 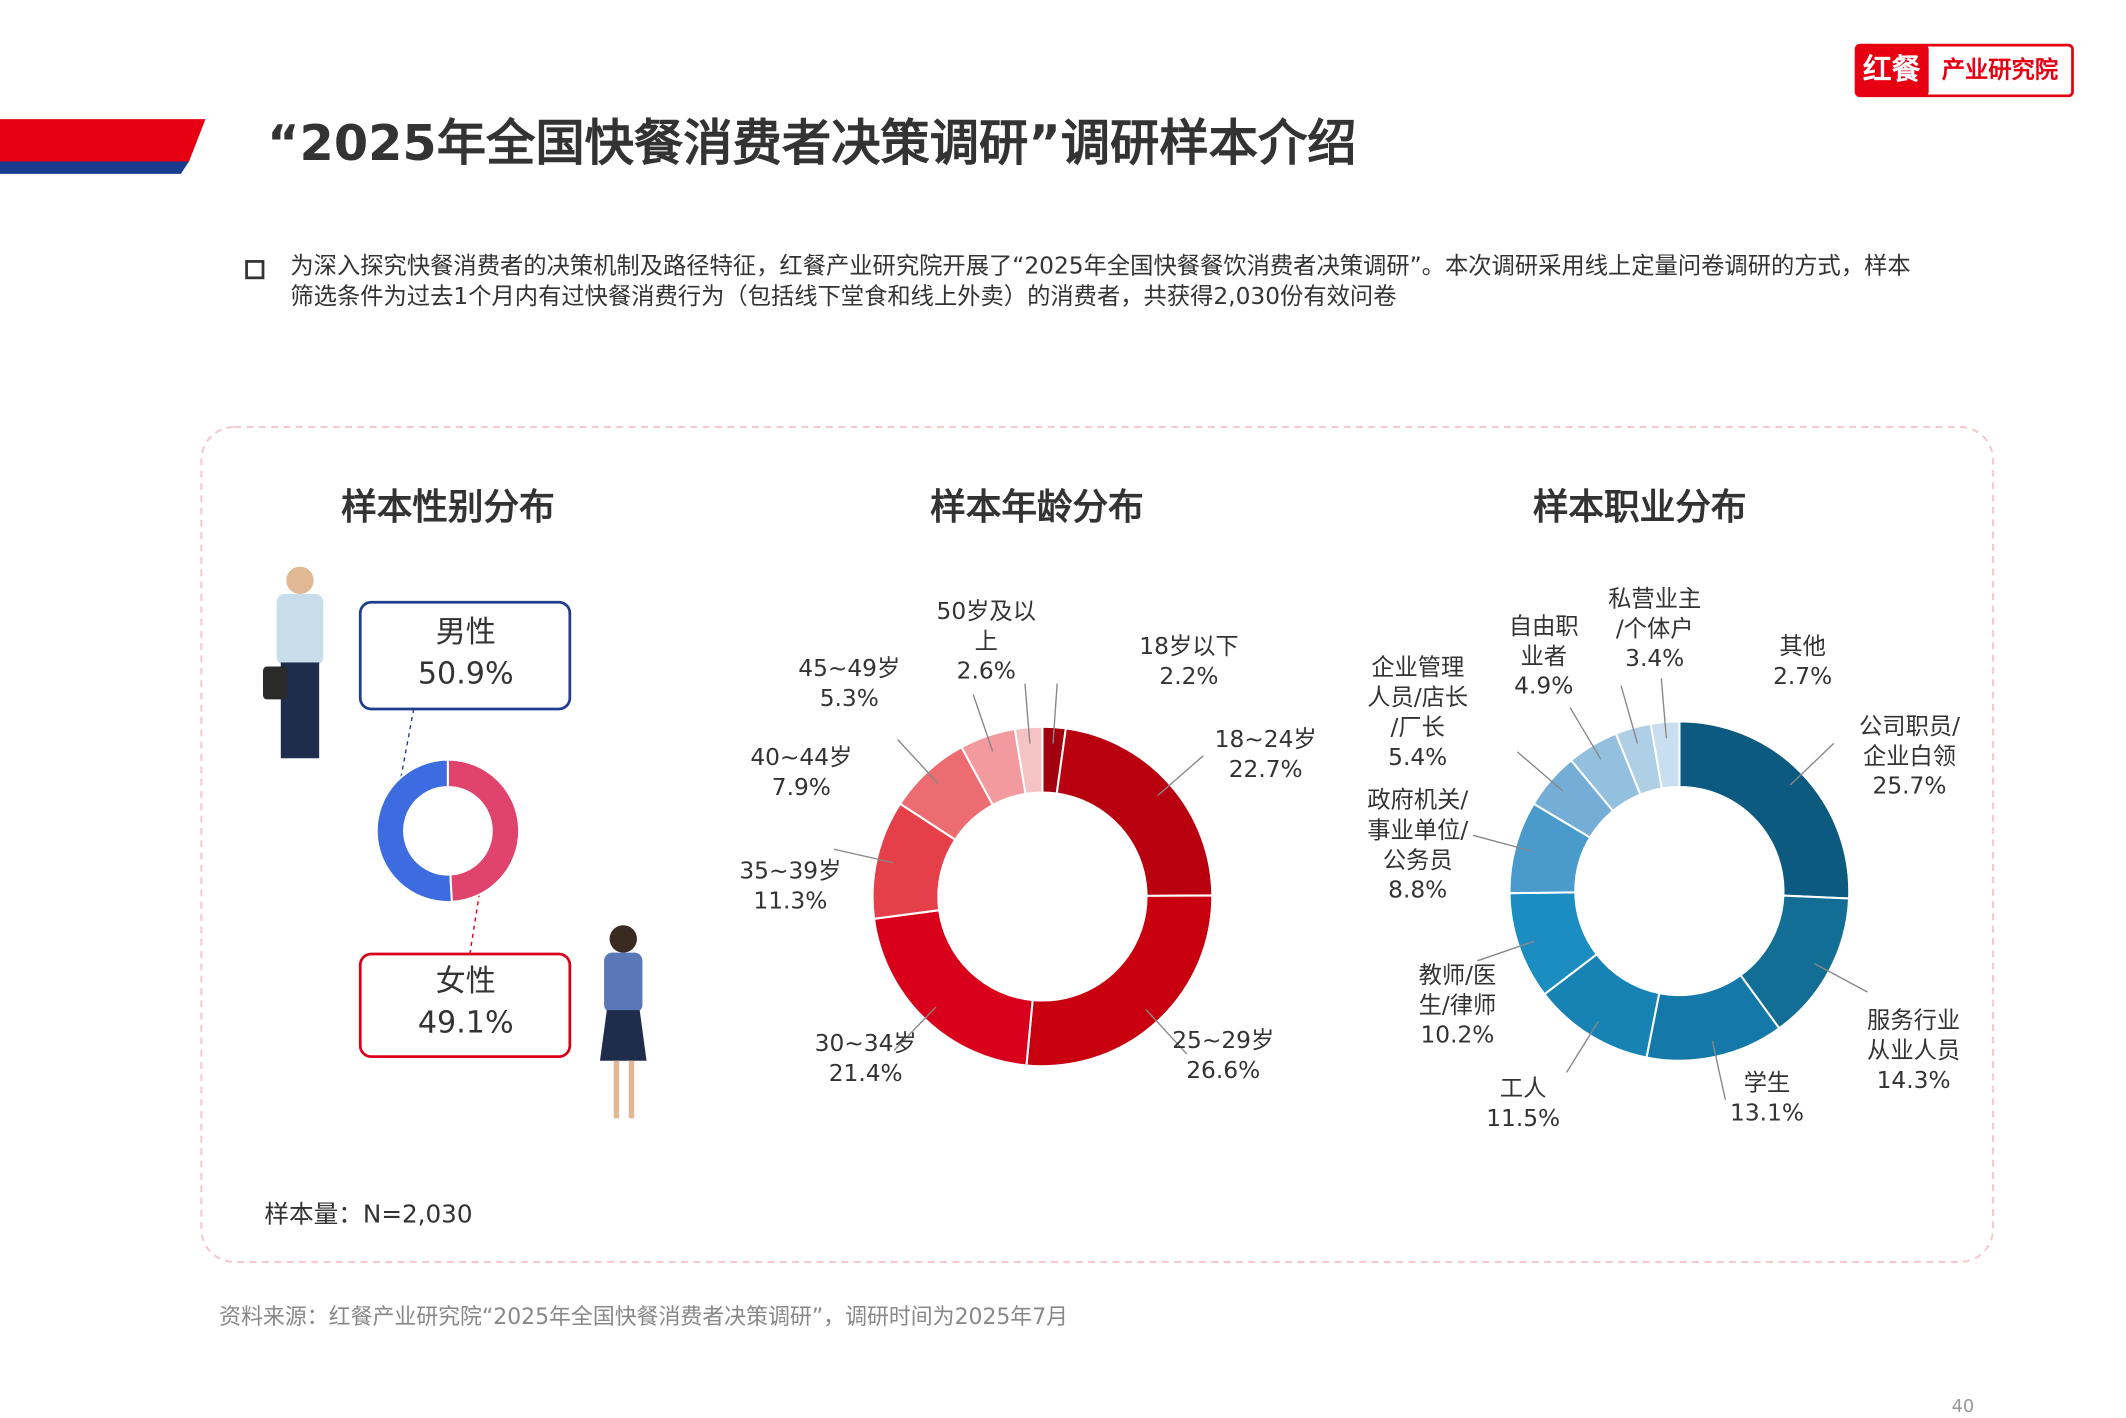 What do you see at coordinates (2000, 70) in the screenshot?
I see `brand-name: 产业研究院` at bounding box center [2000, 70].